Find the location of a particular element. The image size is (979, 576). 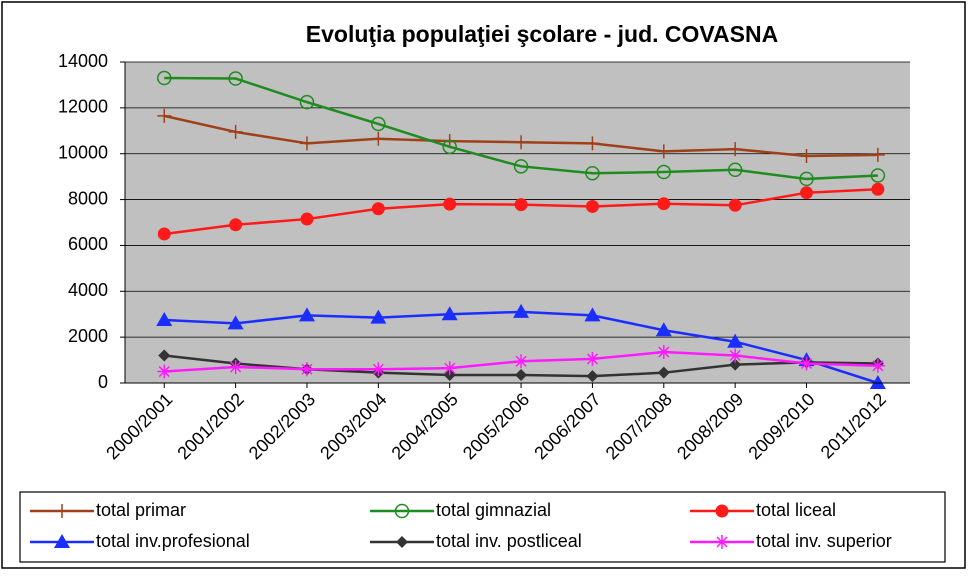

legend-label: total liceal is located at coordinates (796, 510).